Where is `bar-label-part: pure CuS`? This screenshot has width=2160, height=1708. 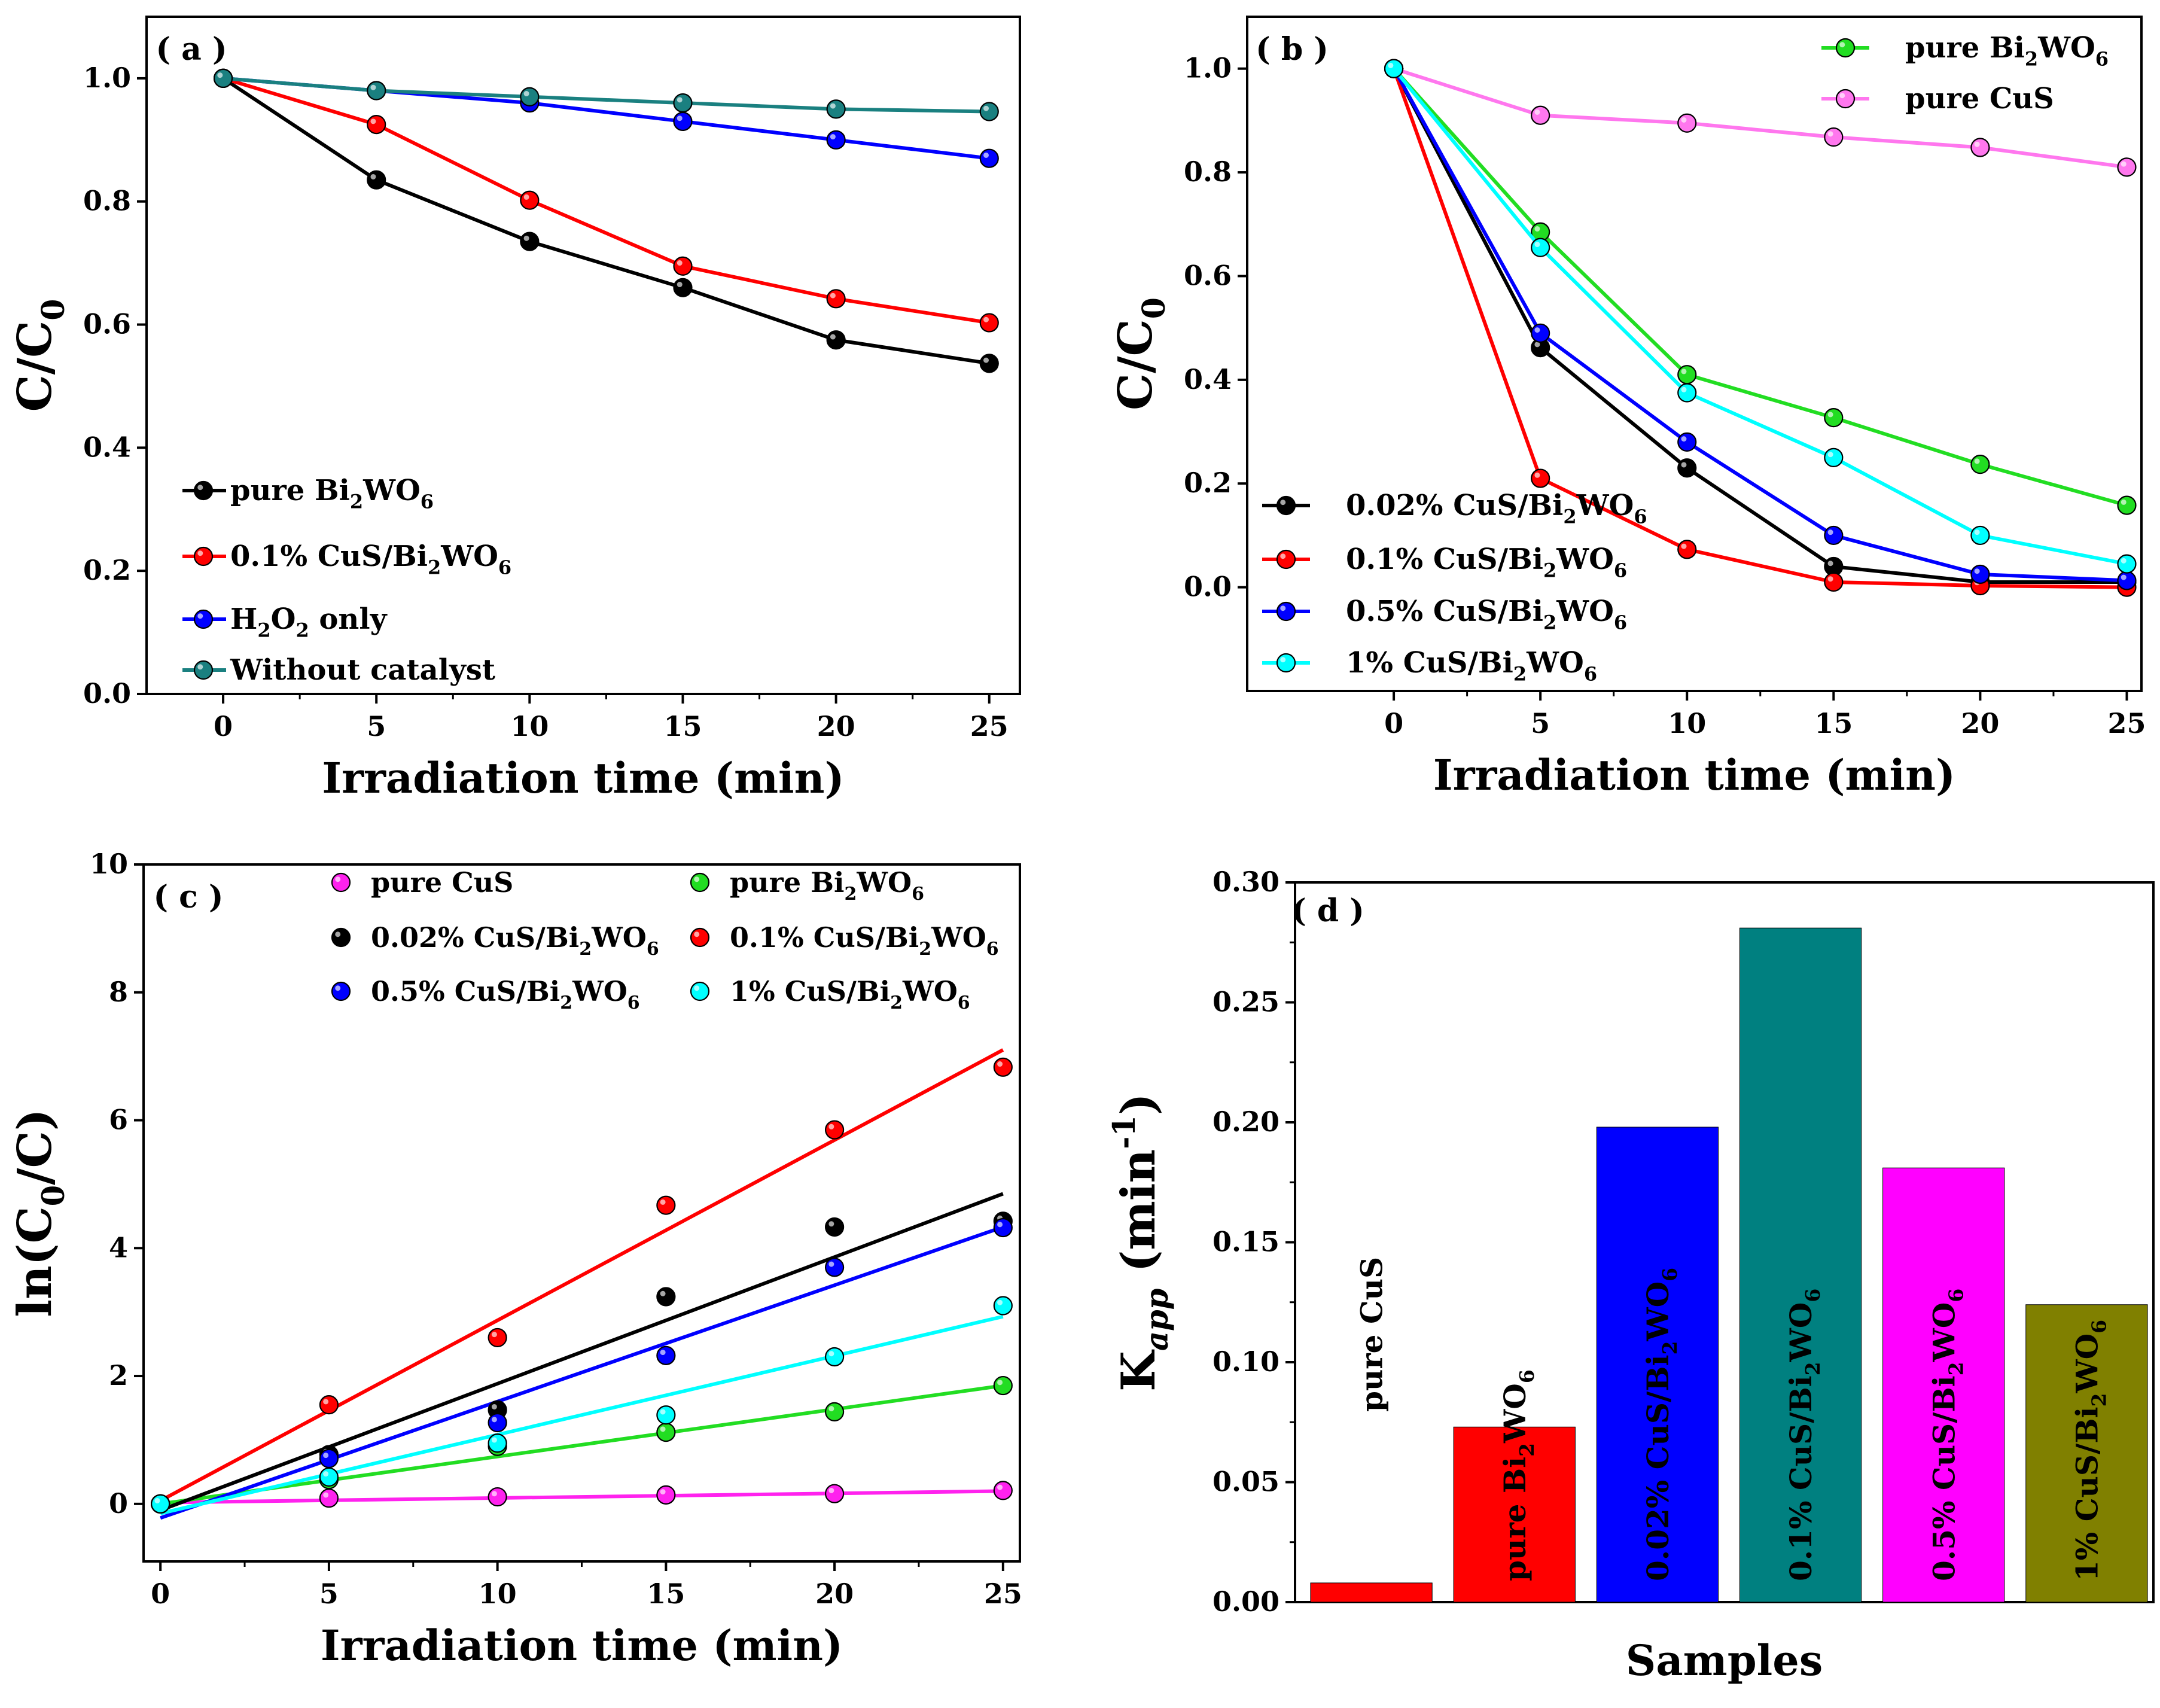 bar-label-part: pure CuS is located at coordinates (1372, 1334).